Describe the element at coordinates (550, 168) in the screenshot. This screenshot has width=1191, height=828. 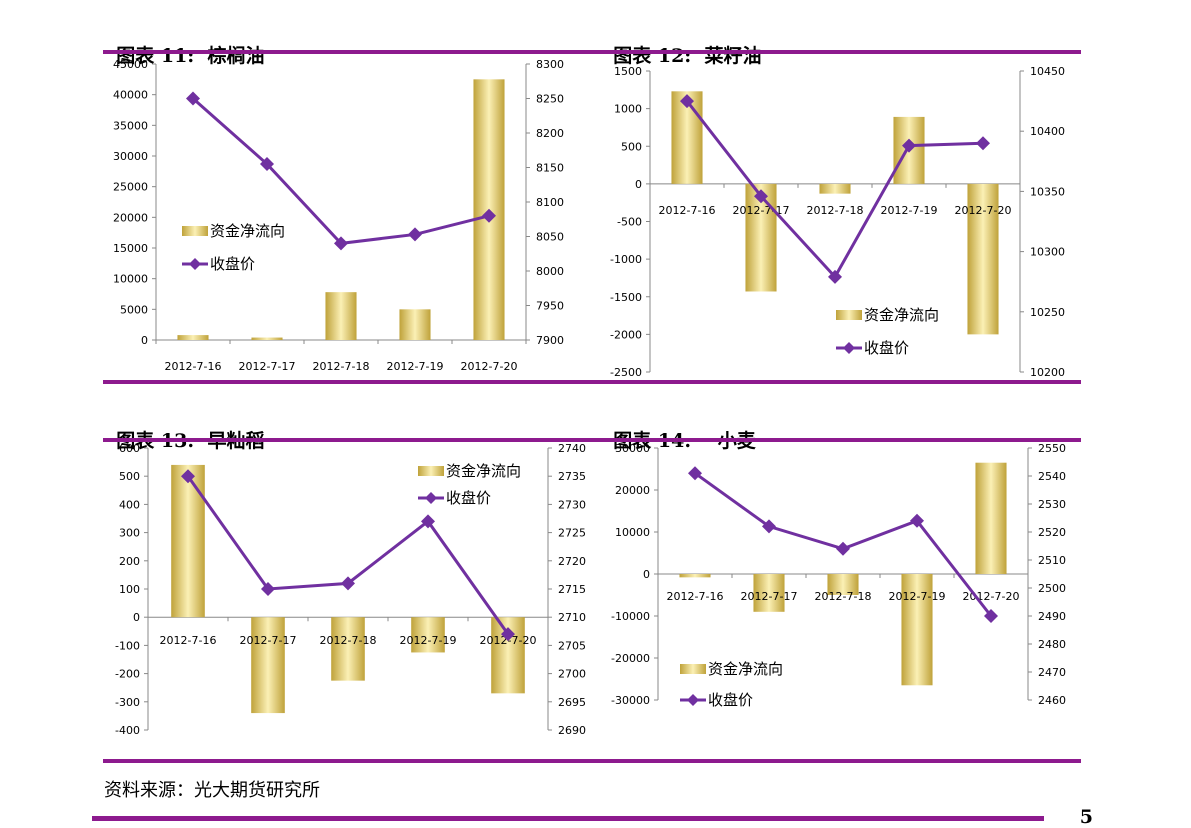
I see `right-axis-tick-label: 8150` at that location.